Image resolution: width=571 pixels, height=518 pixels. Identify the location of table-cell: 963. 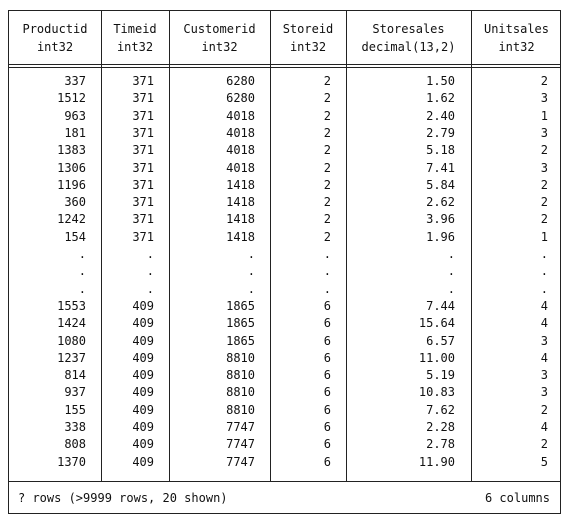
(75, 115).